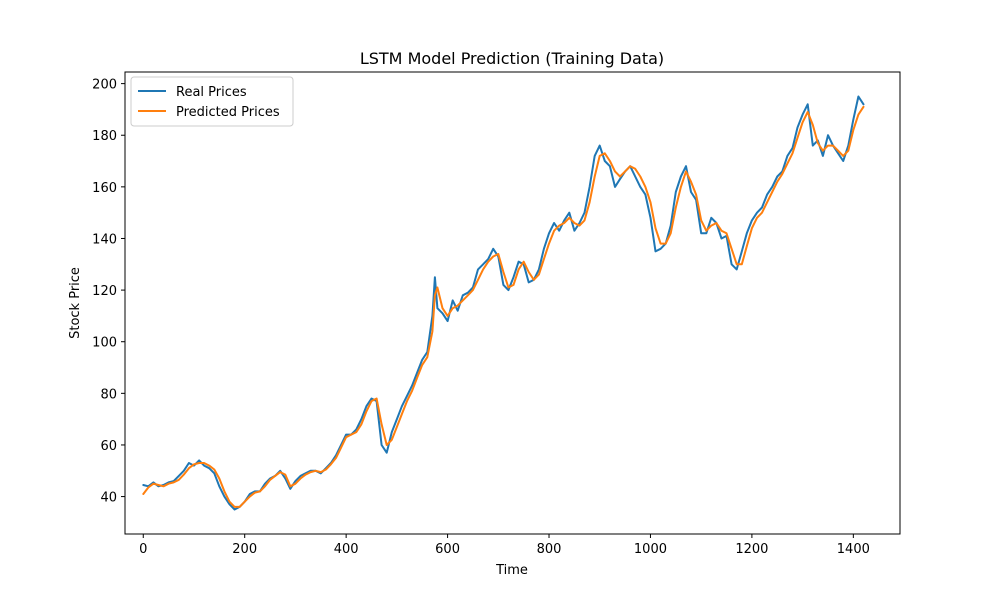 Image resolution: width=1000 pixels, height=604 pixels. Describe the element at coordinates (104, 291) in the screenshot. I see `y-tick-label: 120` at that location.